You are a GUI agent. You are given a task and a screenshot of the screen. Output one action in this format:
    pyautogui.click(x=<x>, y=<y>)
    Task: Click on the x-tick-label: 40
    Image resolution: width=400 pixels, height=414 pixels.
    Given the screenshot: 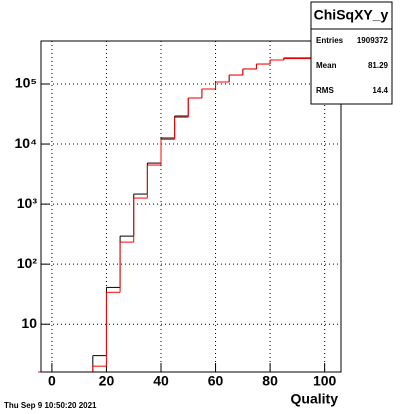 What is the action you would take?
    pyautogui.click(x=161, y=381)
    